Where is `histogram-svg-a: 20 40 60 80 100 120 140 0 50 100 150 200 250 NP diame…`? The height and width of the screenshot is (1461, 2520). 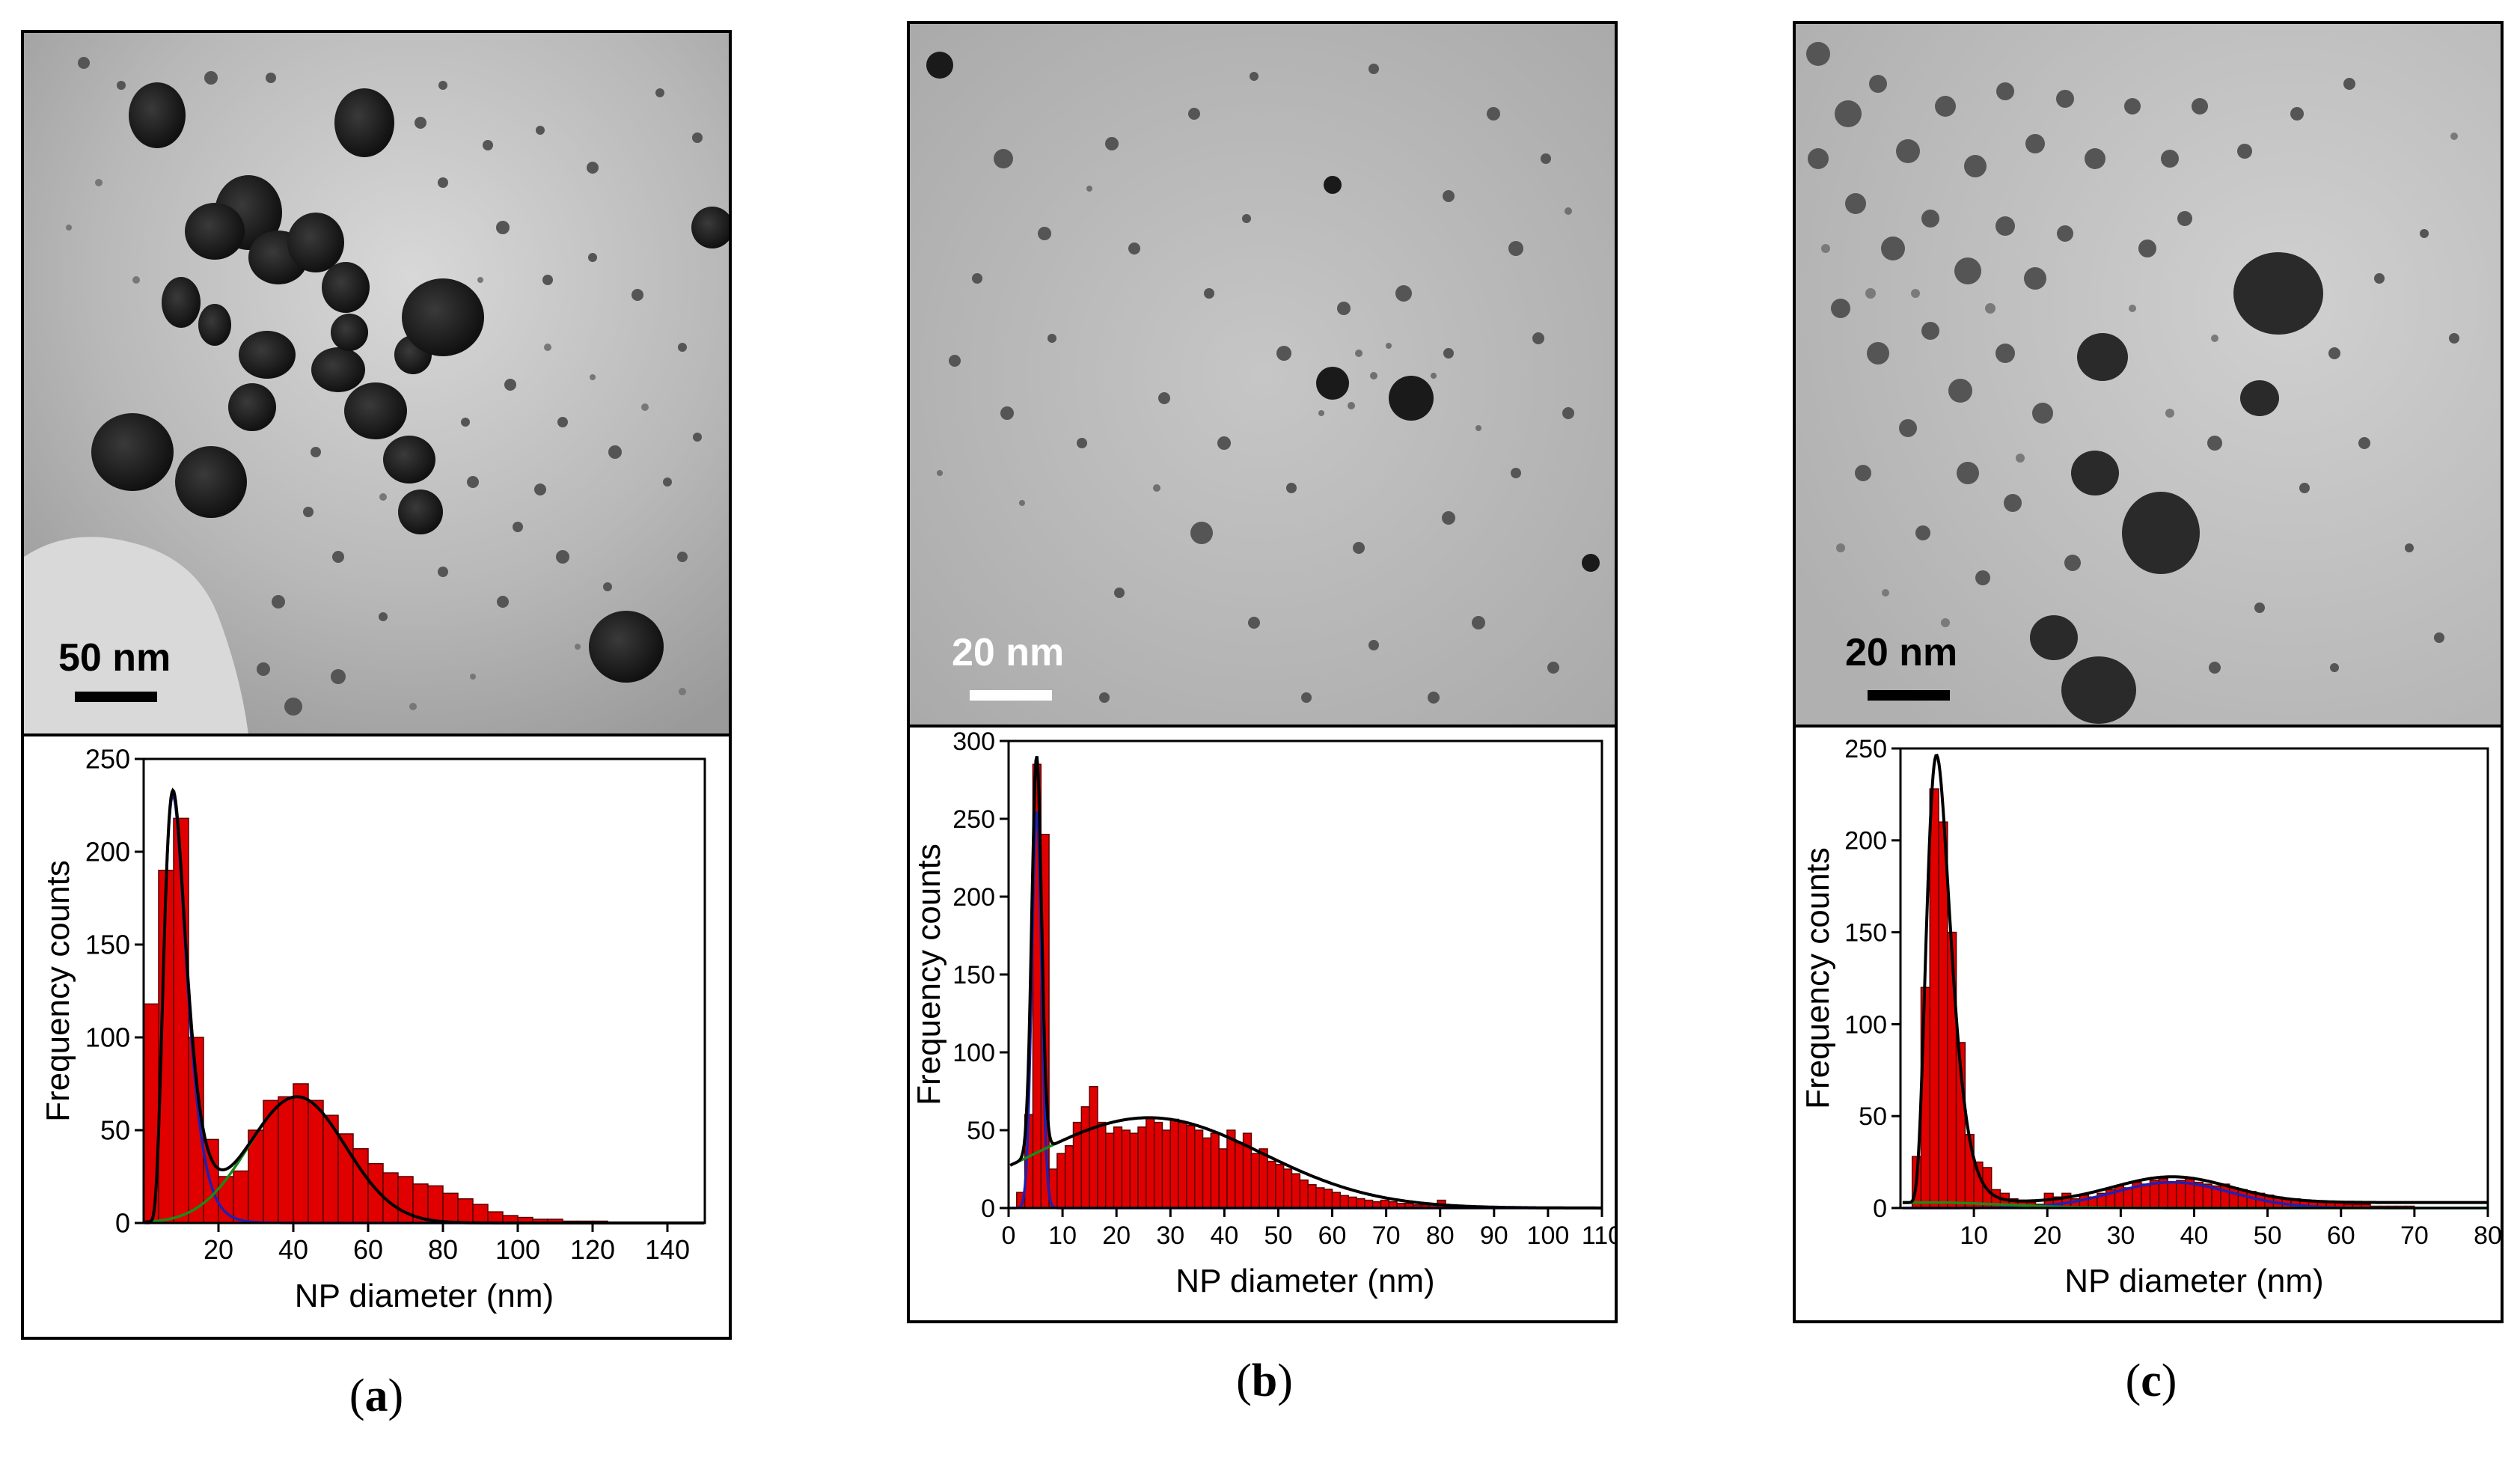 histogram-svg-a: 20 40 60 80 100 120 140 0 50 100 150 200 250 NP diame… is located at coordinates (373, 1029).